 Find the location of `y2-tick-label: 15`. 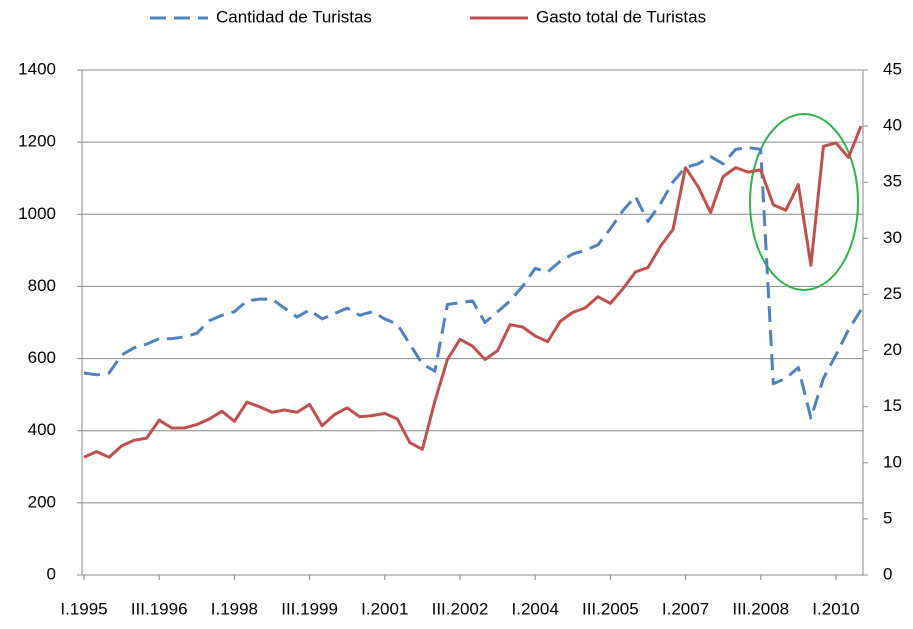

y2-tick-label: 15 is located at coordinates (892, 405).